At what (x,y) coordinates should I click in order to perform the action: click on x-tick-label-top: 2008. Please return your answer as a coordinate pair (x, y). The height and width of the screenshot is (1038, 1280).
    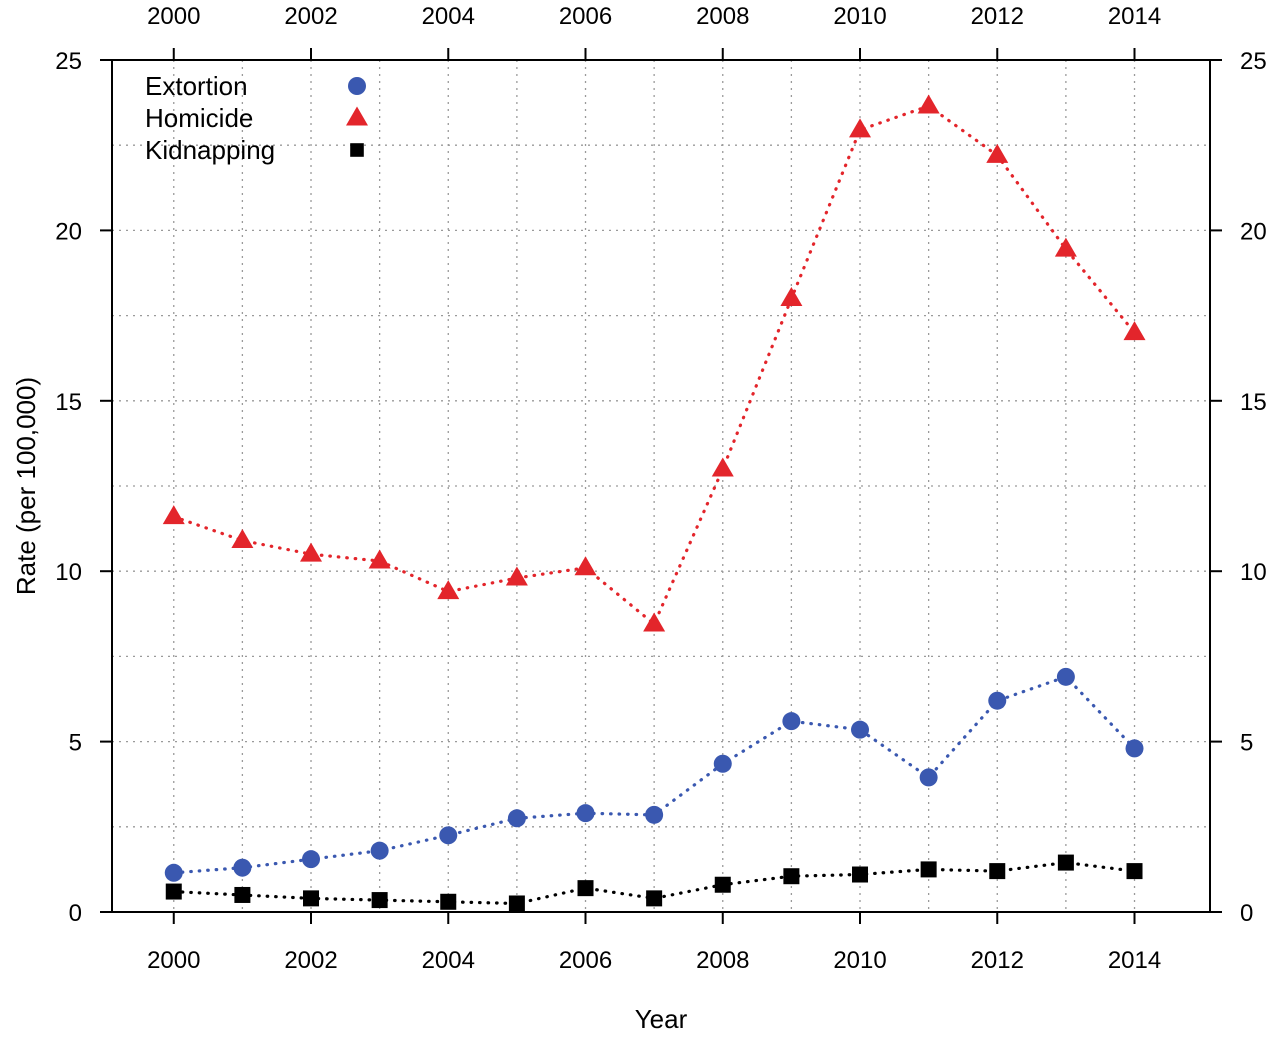
    Looking at the image, I should click on (722, 16).